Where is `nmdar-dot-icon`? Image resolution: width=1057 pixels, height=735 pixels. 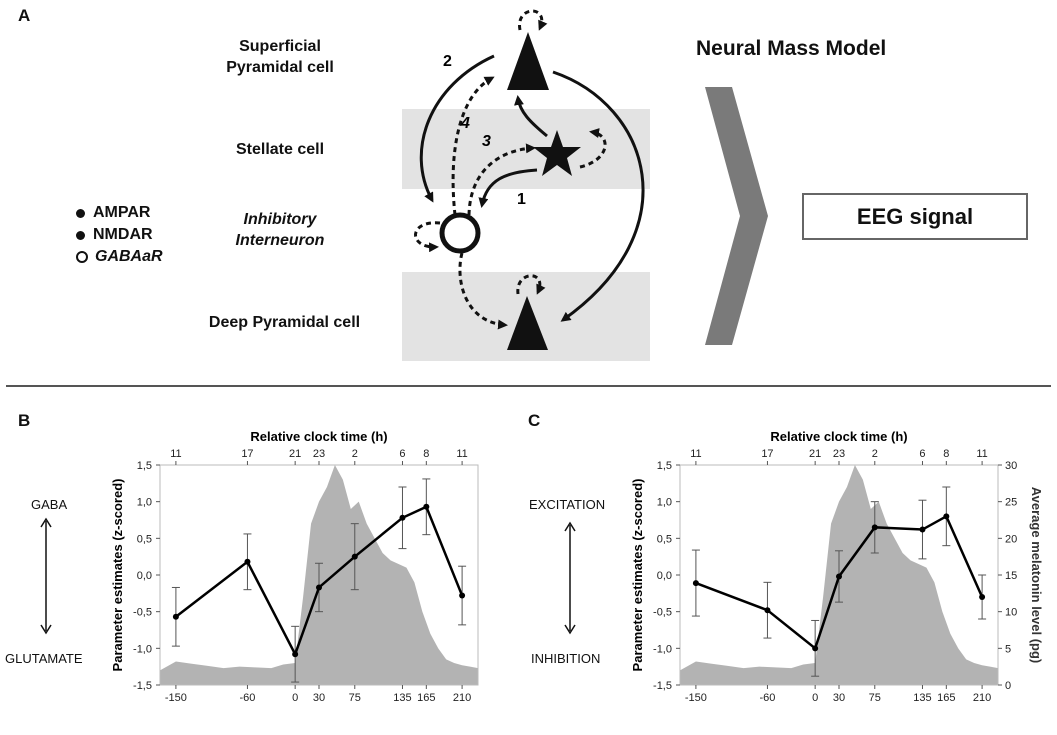
nmdar-dot-icon is located at coordinates (80, 235).